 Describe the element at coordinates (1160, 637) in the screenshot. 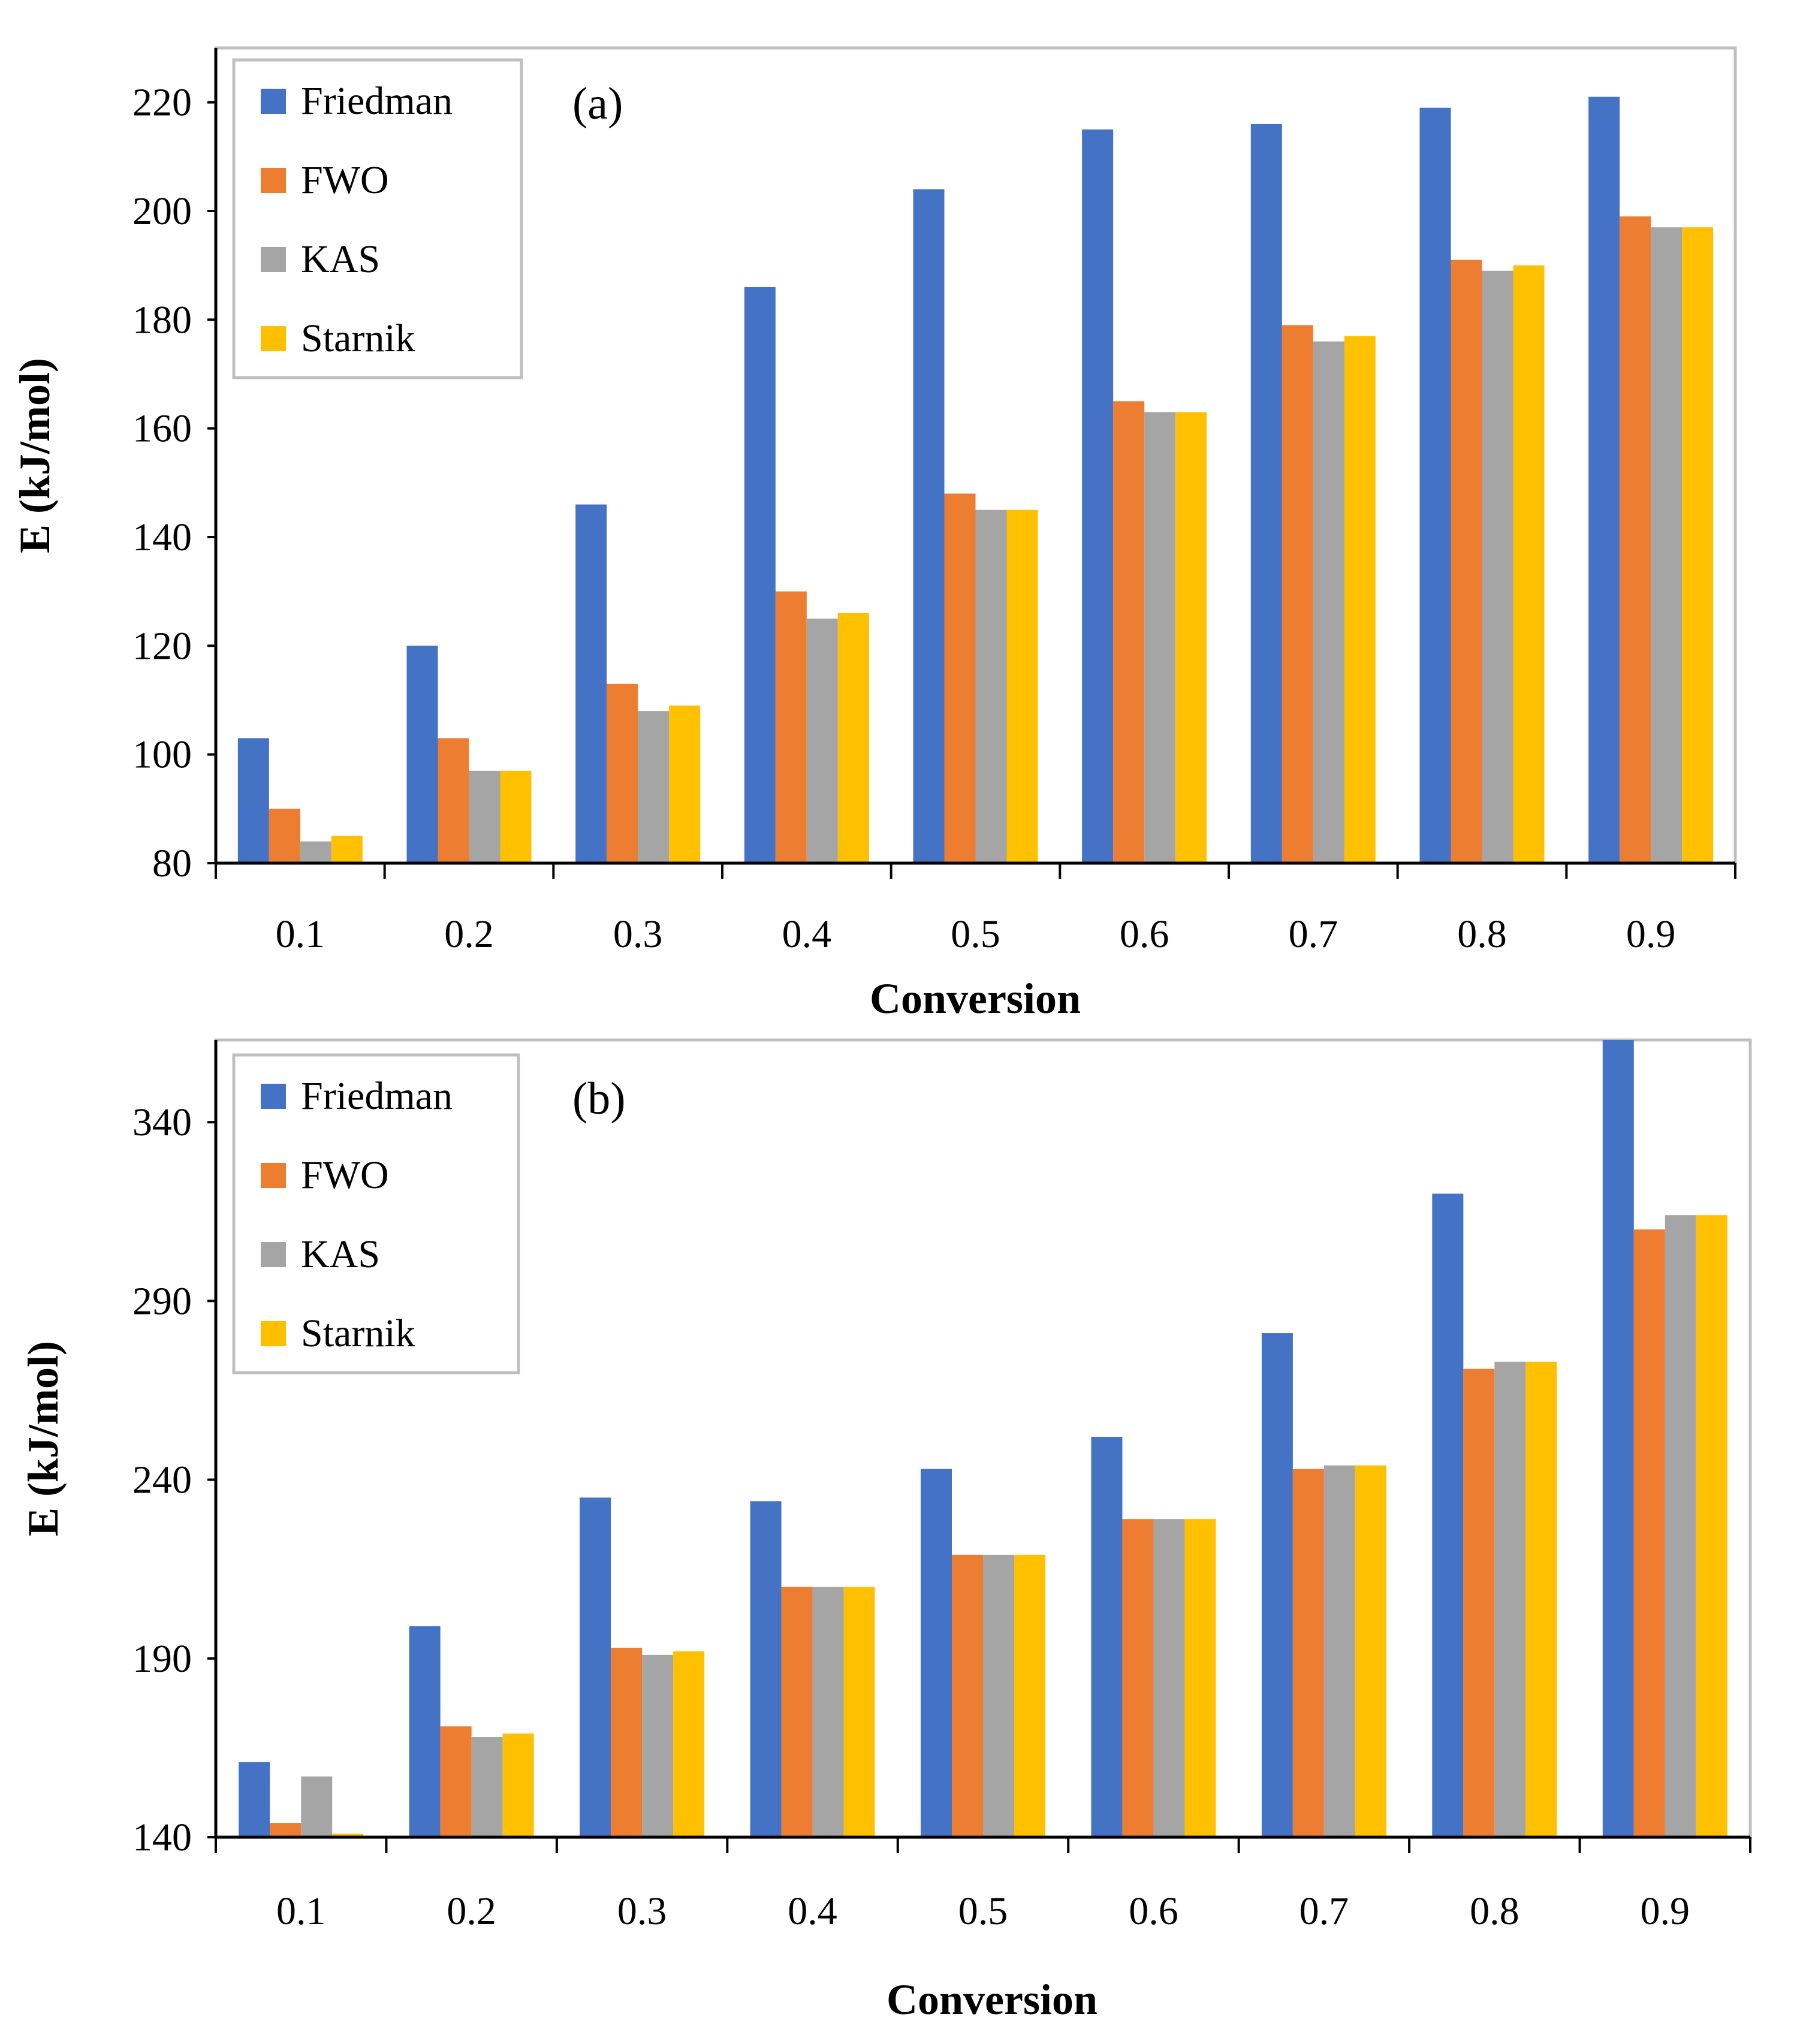

I see `bar-kas-0.6` at that location.